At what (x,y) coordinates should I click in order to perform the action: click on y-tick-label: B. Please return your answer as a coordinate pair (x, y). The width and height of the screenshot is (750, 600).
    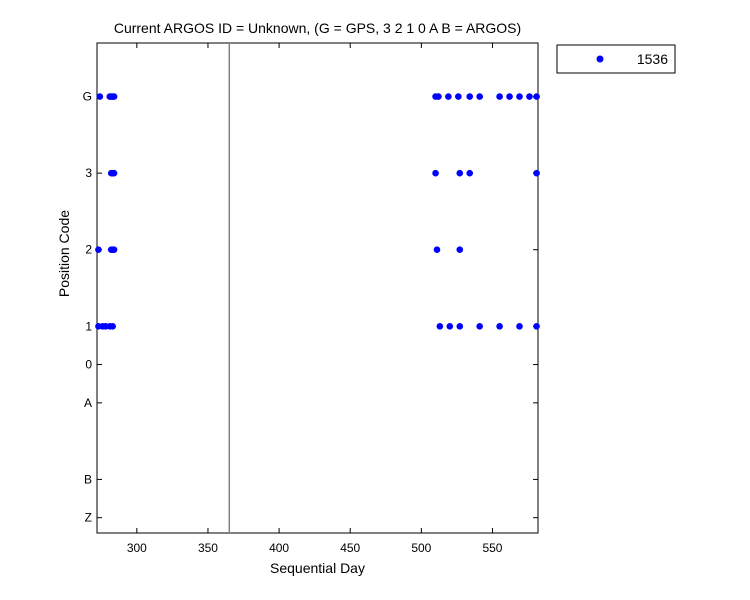
    Looking at the image, I should click on (88, 479).